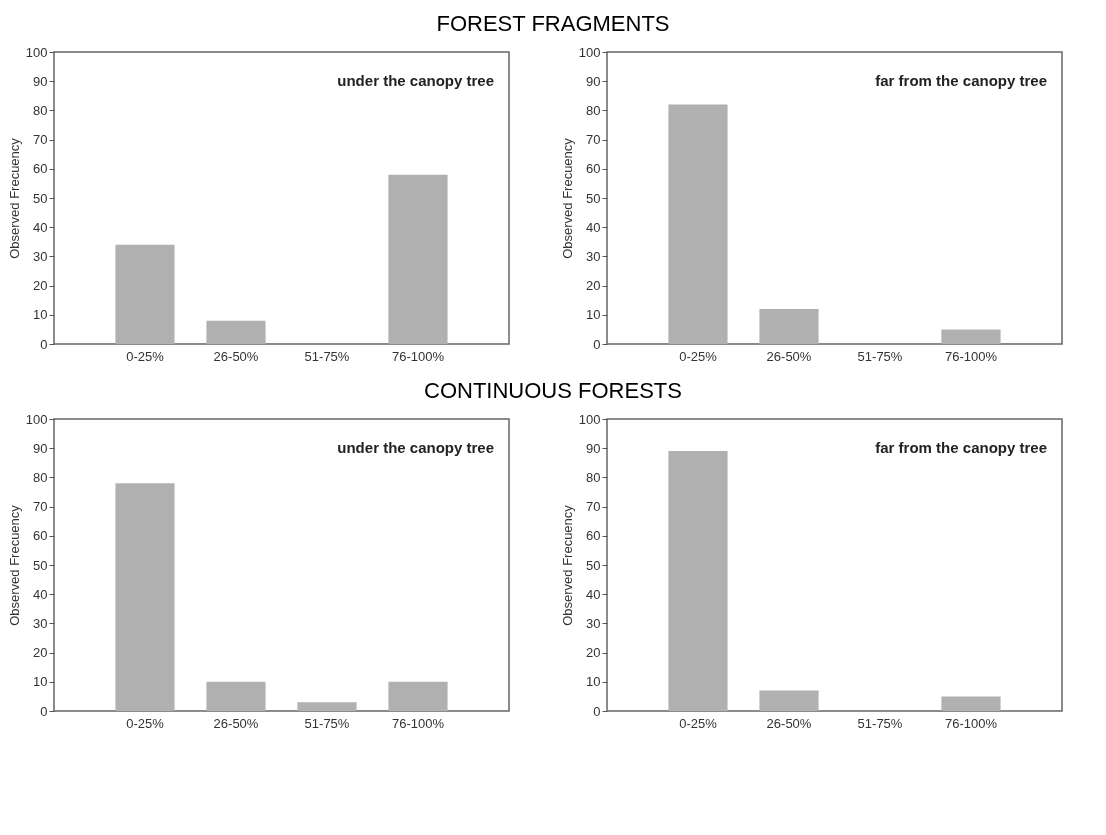 Image resolution: width=1106 pixels, height=835 pixels. What do you see at coordinates (553, 24) in the screenshot?
I see `text: FOREST FRAGMENTS` at bounding box center [553, 24].